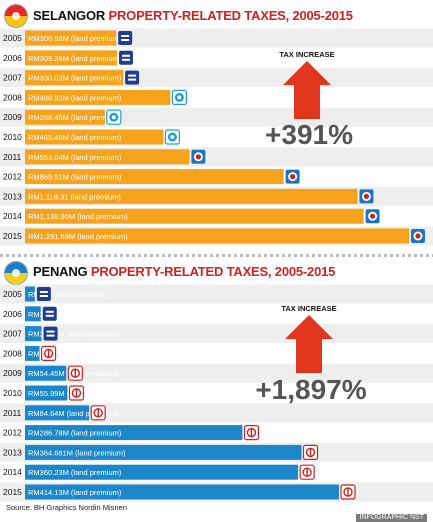 Image resolution: width=433 pixels, height=522 pixels. What do you see at coordinates (73, 334) in the screenshot?
I see `value-data-label: RM21.82M (land premium)` at bounding box center [73, 334].